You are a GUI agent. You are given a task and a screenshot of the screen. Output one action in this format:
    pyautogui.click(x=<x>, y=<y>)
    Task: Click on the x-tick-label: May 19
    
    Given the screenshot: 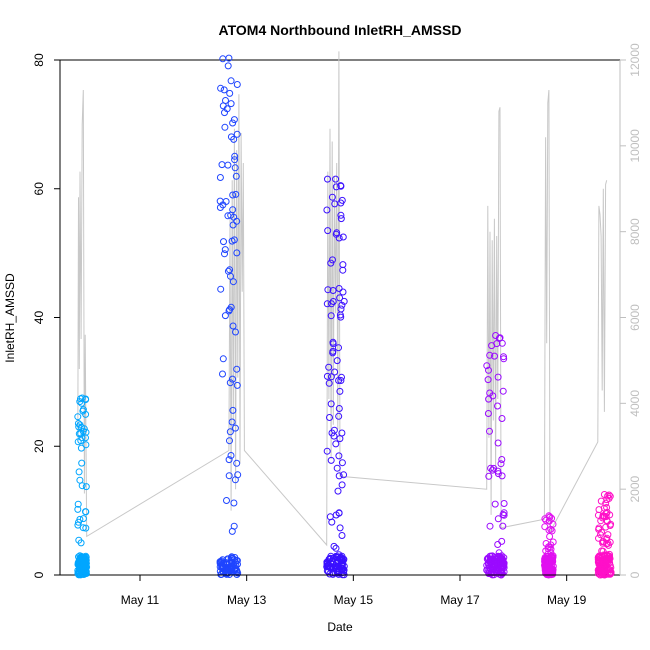 What is the action you would take?
    pyautogui.click(x=567, y=600)
    